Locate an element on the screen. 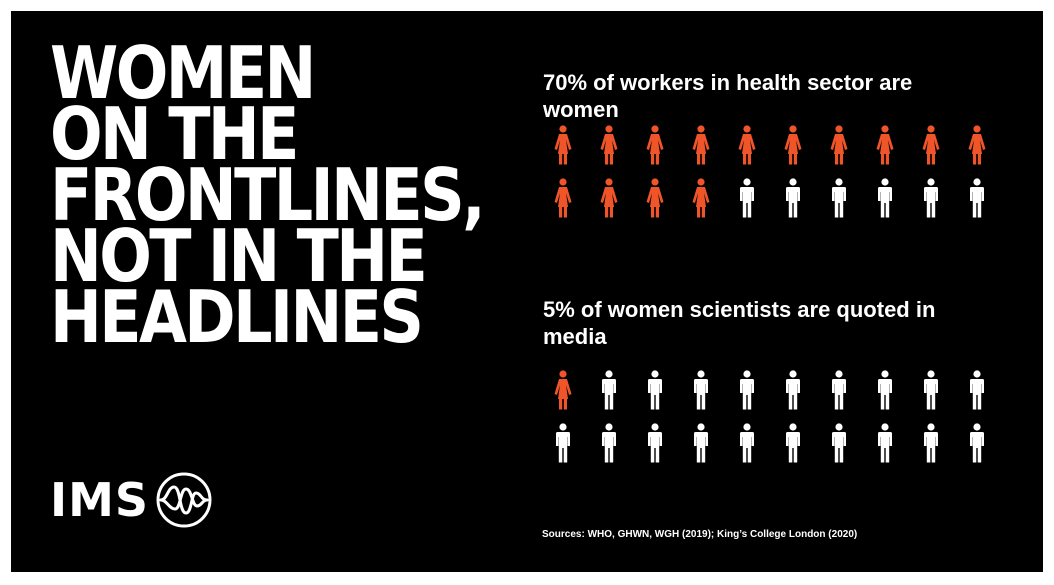  pictogram-health-workers is located at coordinates (770, 178).